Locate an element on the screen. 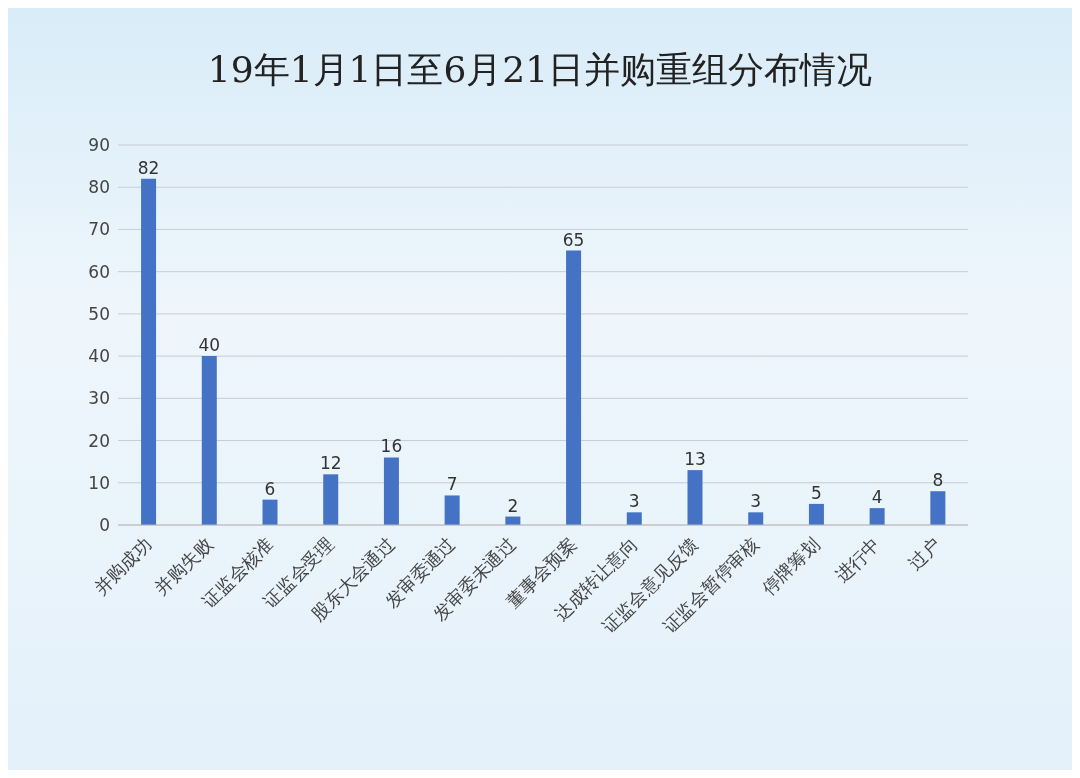 The width and height of the screenshot is (1080, 778). chart-title: 19年1月1日至6月21日并购重组分布情况 is located at coordinates (540, 70).